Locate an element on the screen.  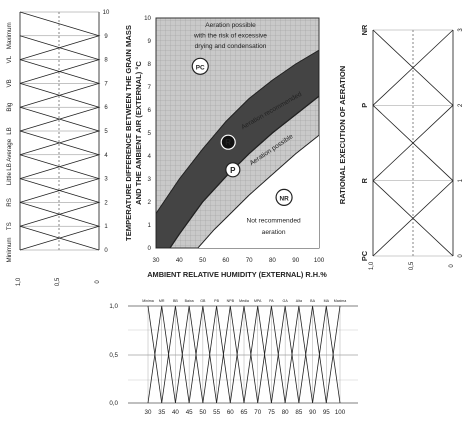
left-y-tick: 2 is located at coordinates (106, 203).